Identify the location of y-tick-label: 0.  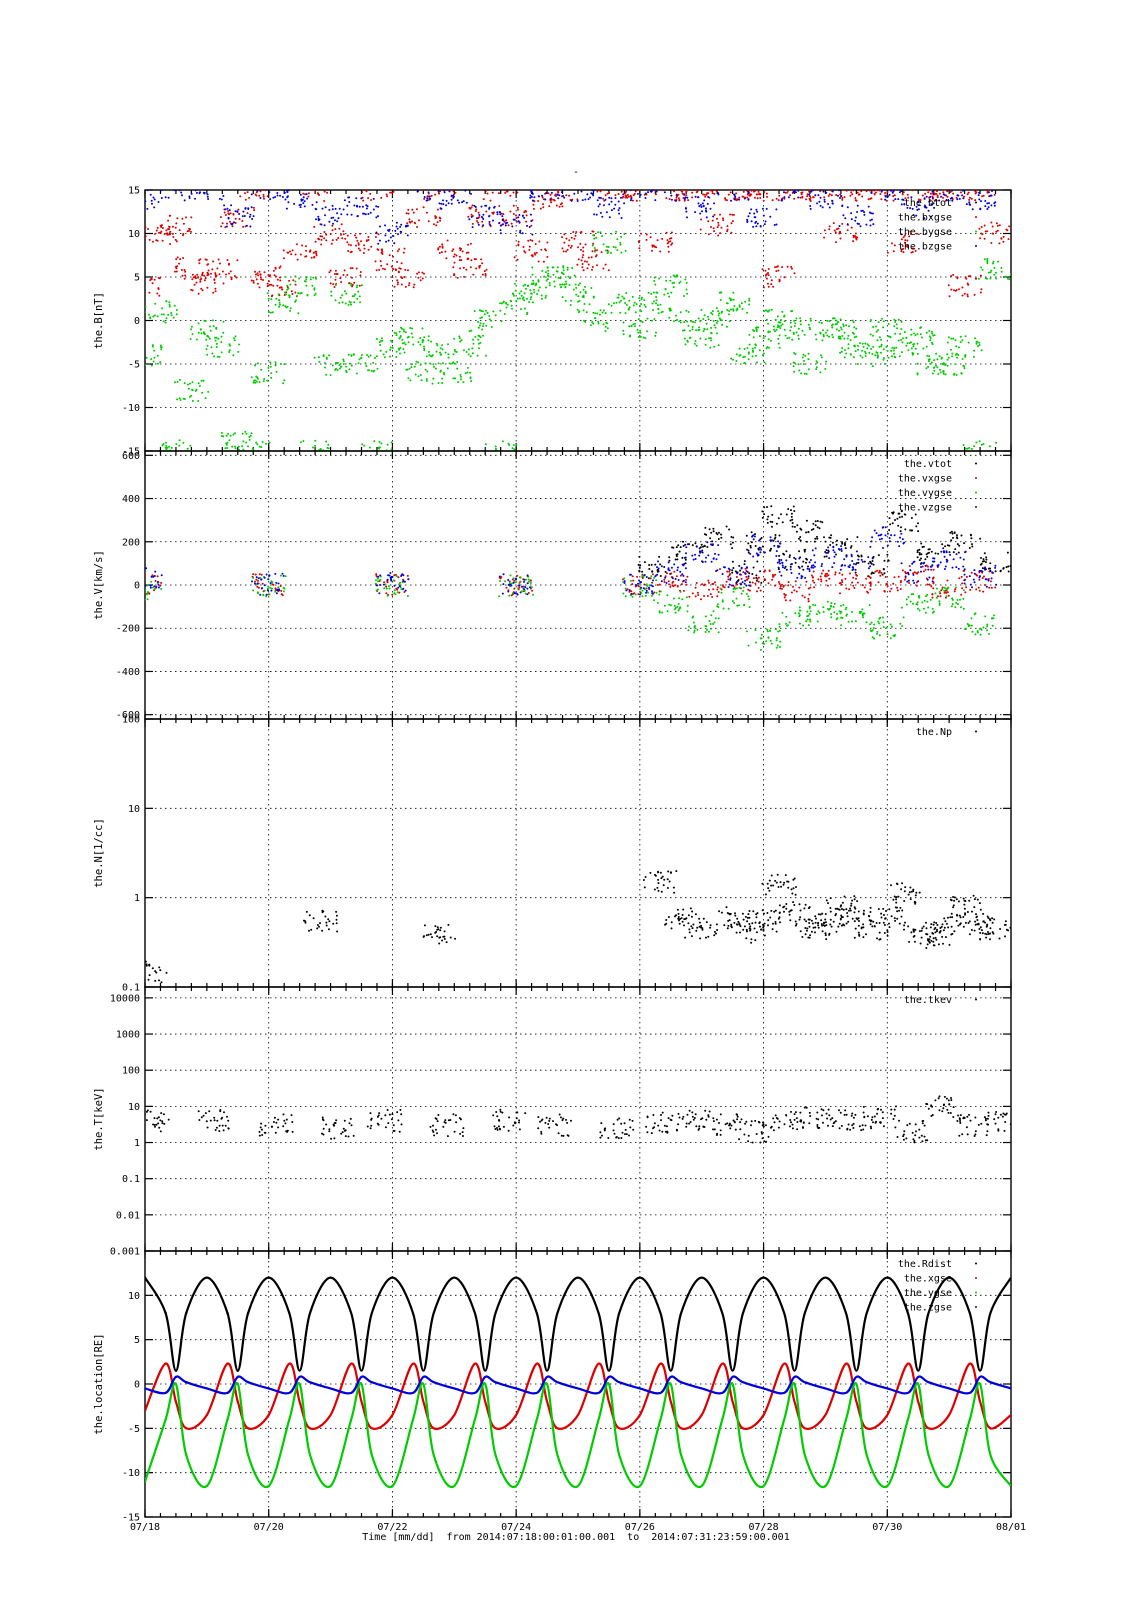
(137, 321).